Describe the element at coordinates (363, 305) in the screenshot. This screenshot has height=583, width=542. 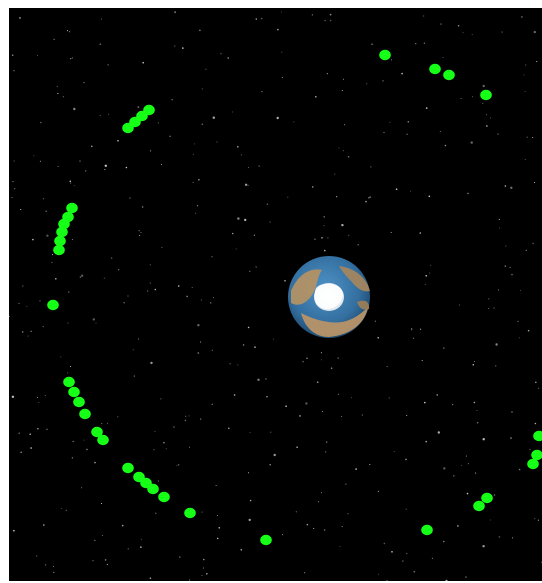
I see `earth-island` at that location.